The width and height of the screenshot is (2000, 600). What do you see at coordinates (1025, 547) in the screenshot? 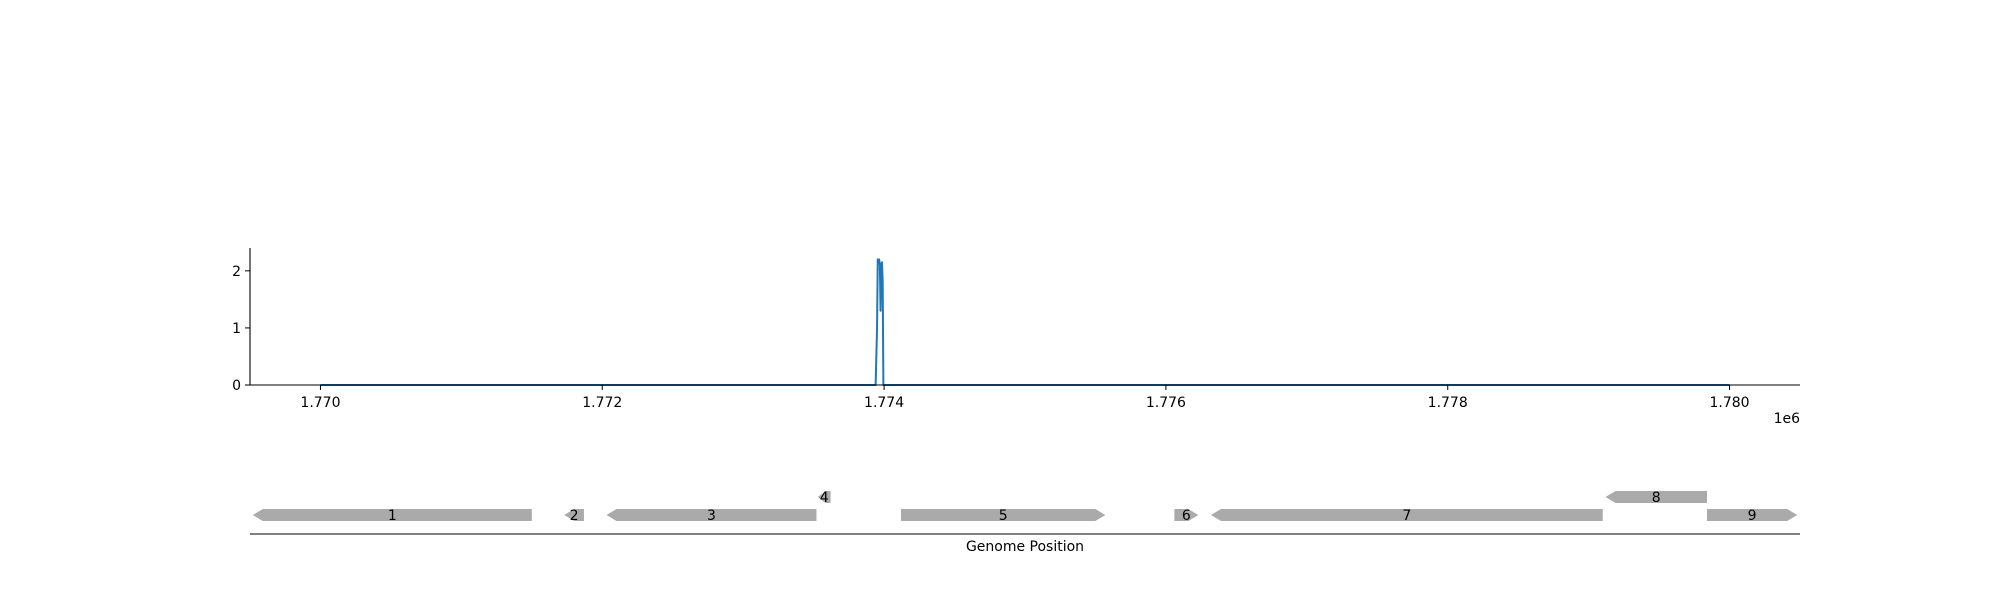
I see `x-axis-label: Genome Position` at bounding box center [1025, 547].